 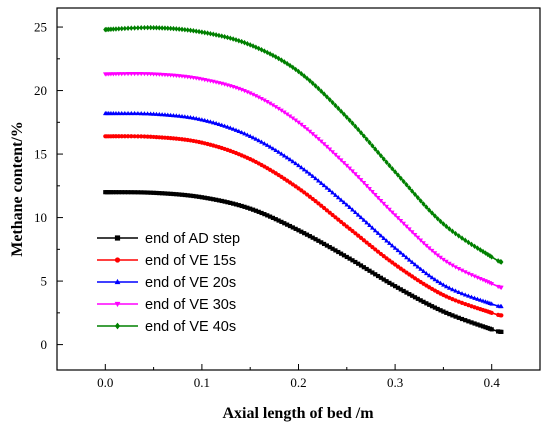 I want to click on y-tick-label: 5, so click(x=44, y=281).